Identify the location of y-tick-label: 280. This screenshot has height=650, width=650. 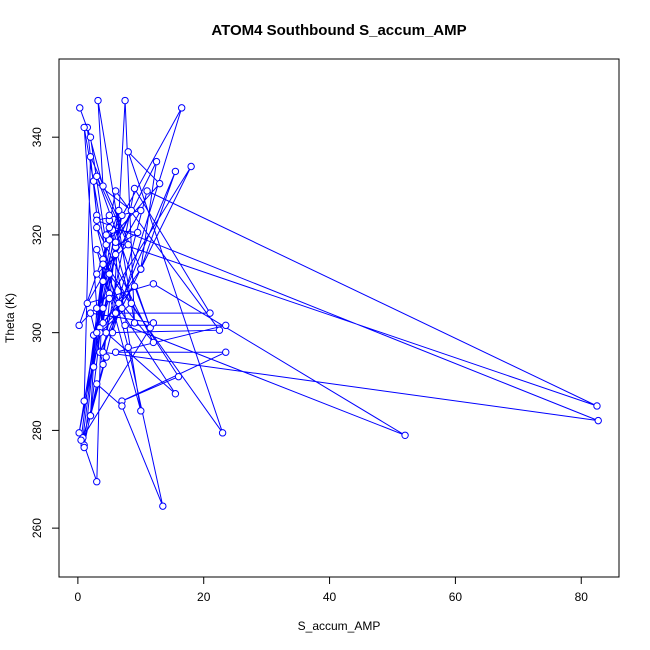
(37, 430).